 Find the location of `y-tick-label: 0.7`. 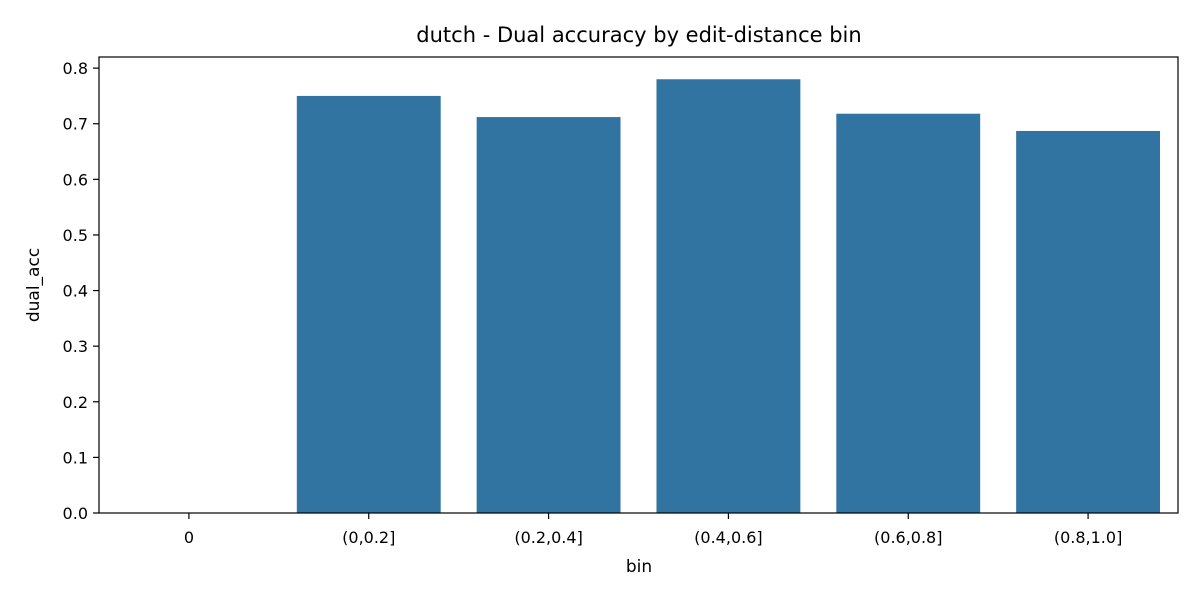

y-tick-label: 0.7 is located at coordinates (75, 124).